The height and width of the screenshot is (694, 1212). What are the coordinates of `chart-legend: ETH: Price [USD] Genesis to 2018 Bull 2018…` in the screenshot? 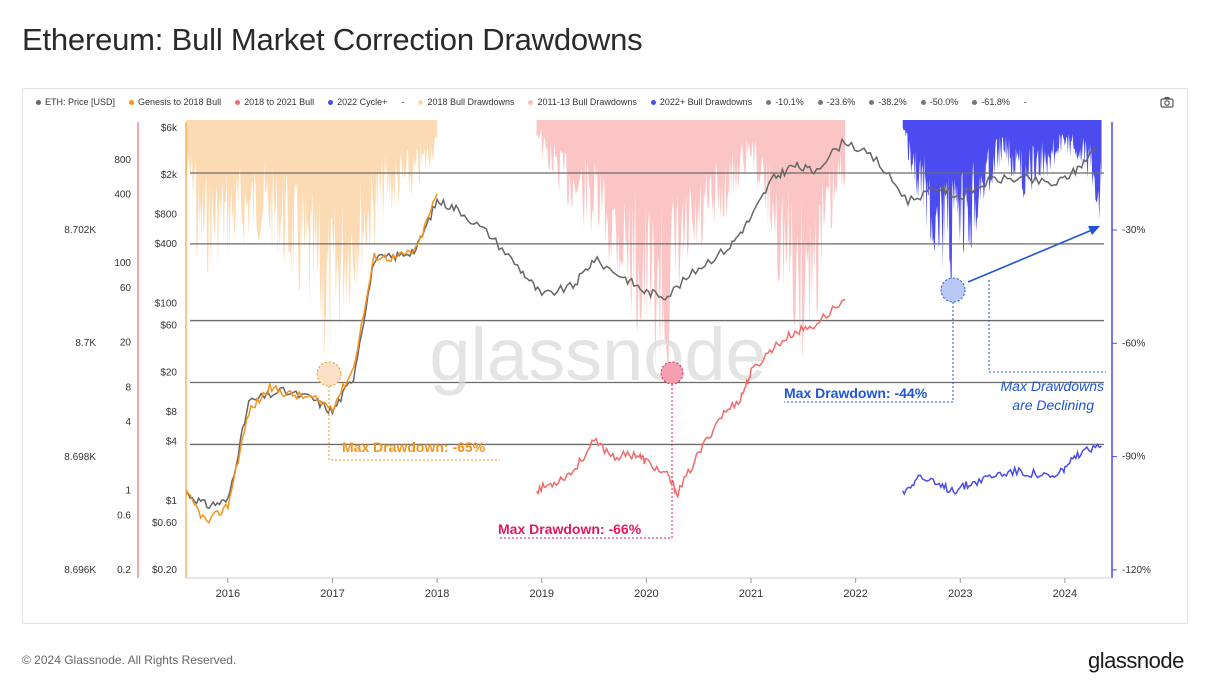 It's located at (538, 102).